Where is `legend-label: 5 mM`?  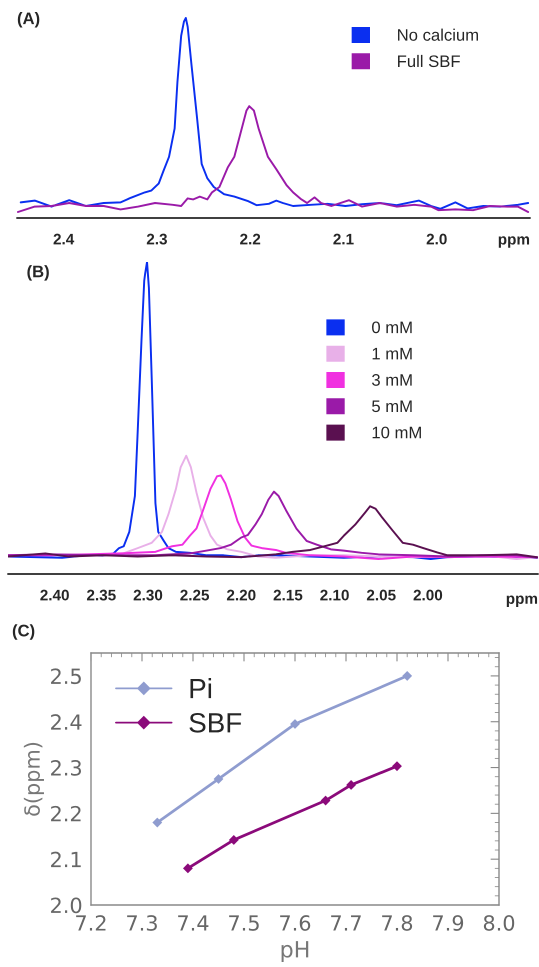
legend-label: 5 mM is located at coordinates (392, 406).